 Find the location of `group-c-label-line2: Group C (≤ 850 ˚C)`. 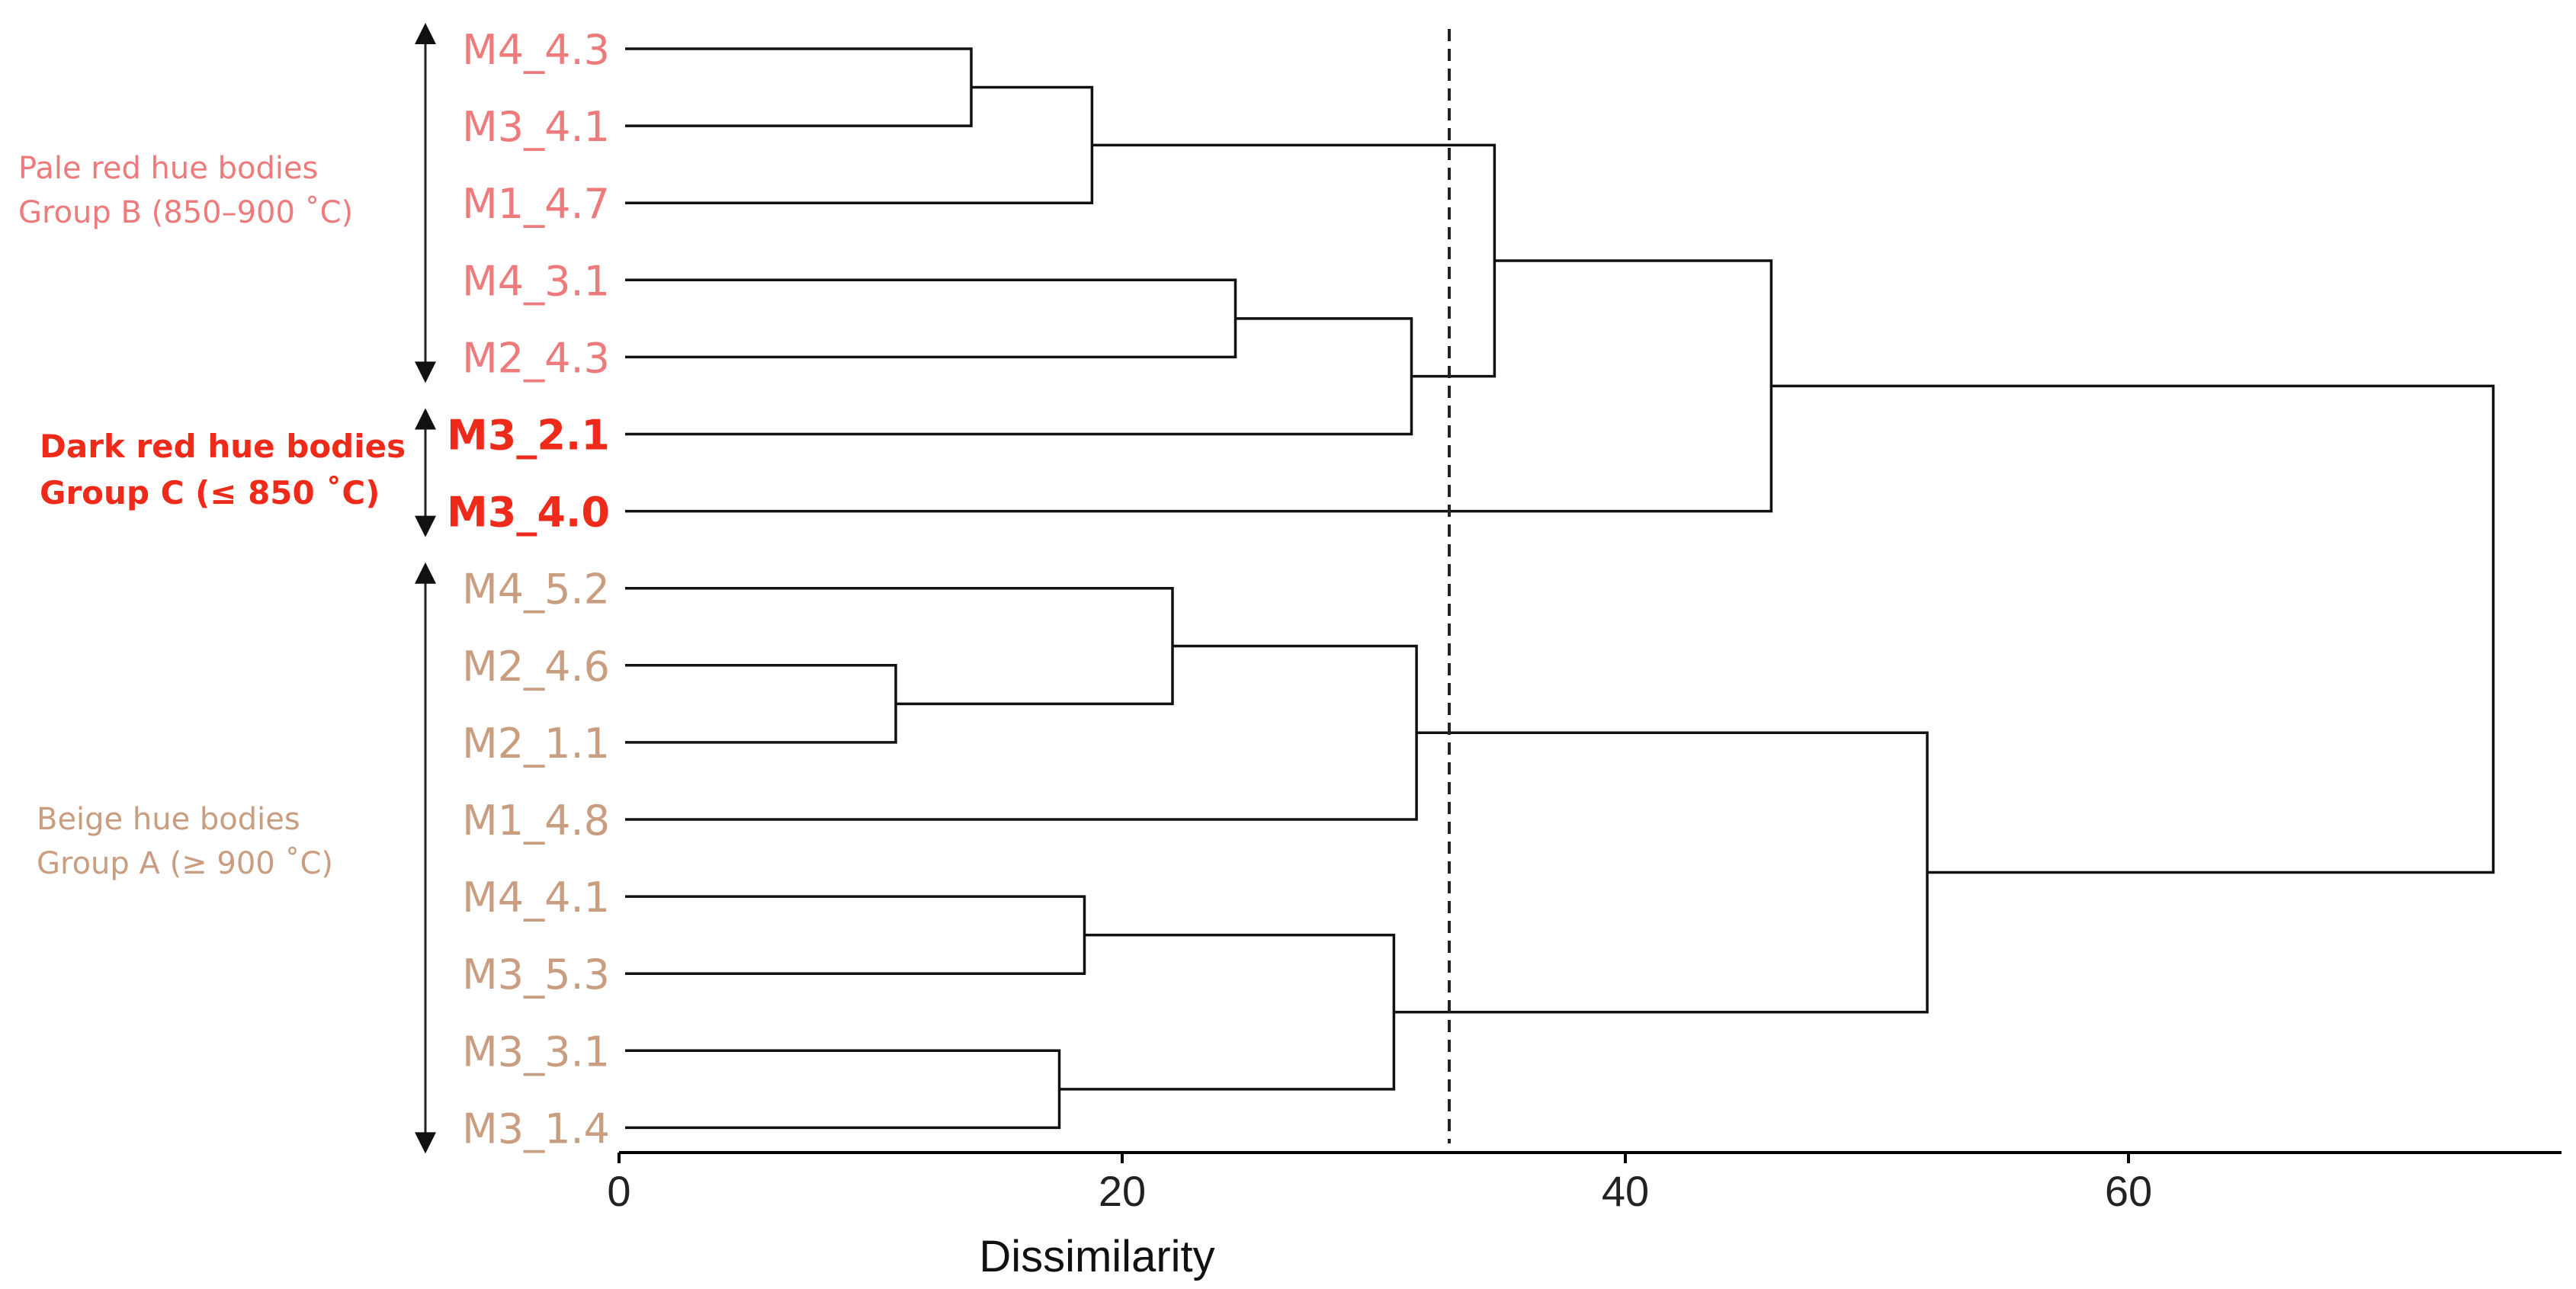

group-c-label-line2: Group C (≤ 850 ˚C) is located at coordinates (210, 492).